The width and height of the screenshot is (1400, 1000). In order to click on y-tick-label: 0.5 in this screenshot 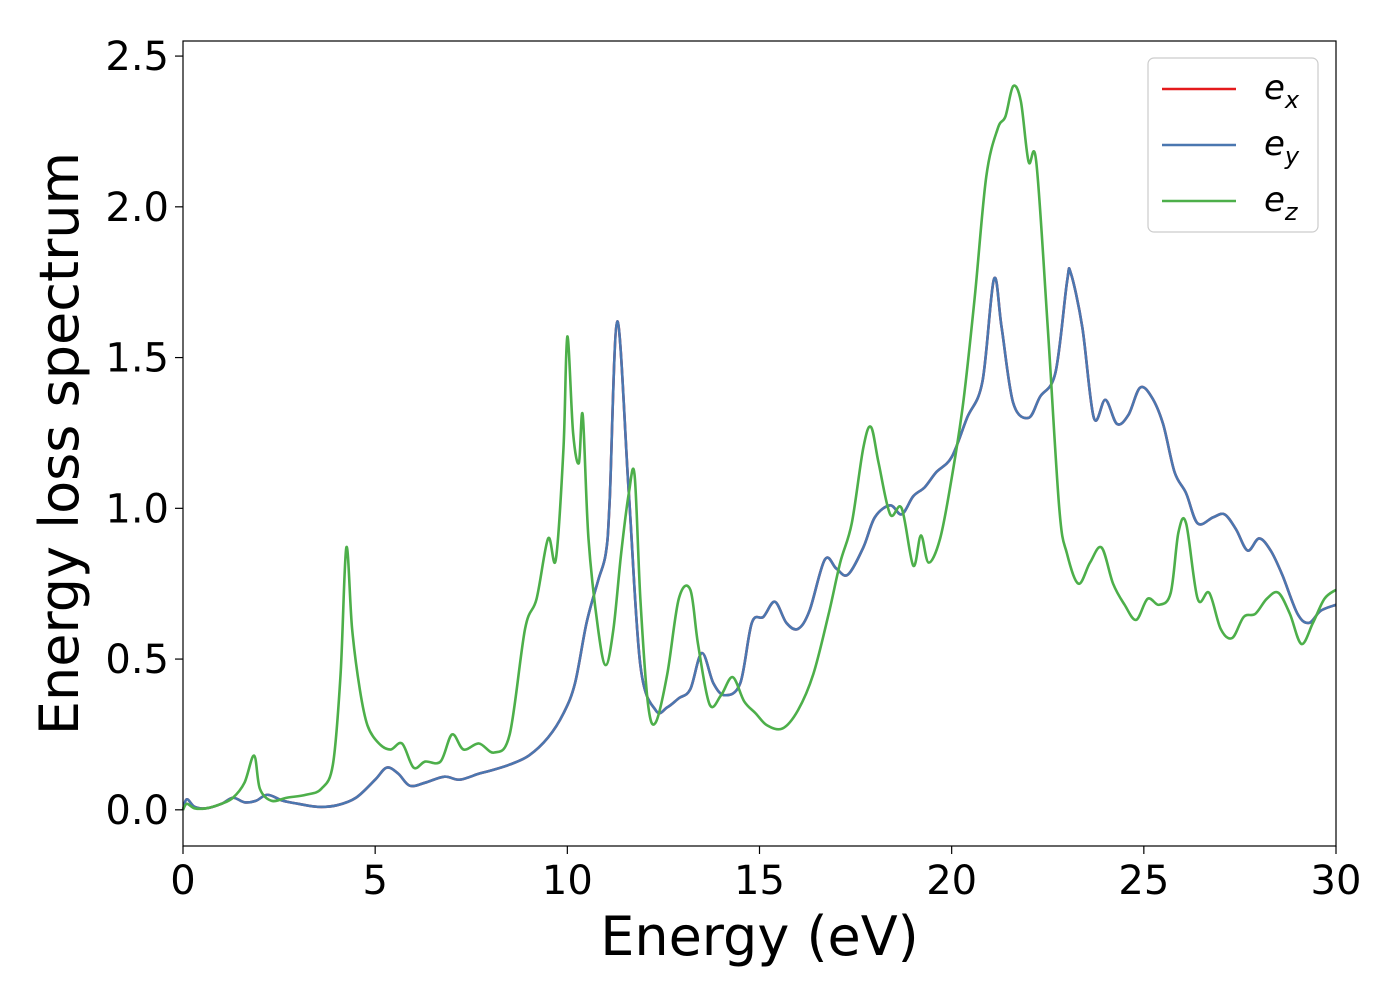, I will do `click(137, 660)`.